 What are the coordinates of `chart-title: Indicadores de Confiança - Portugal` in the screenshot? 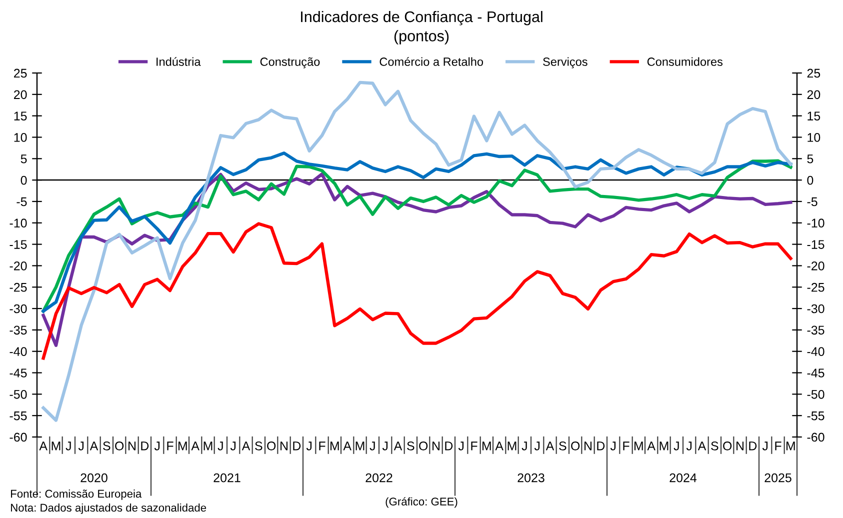 It's located at (421, 18).